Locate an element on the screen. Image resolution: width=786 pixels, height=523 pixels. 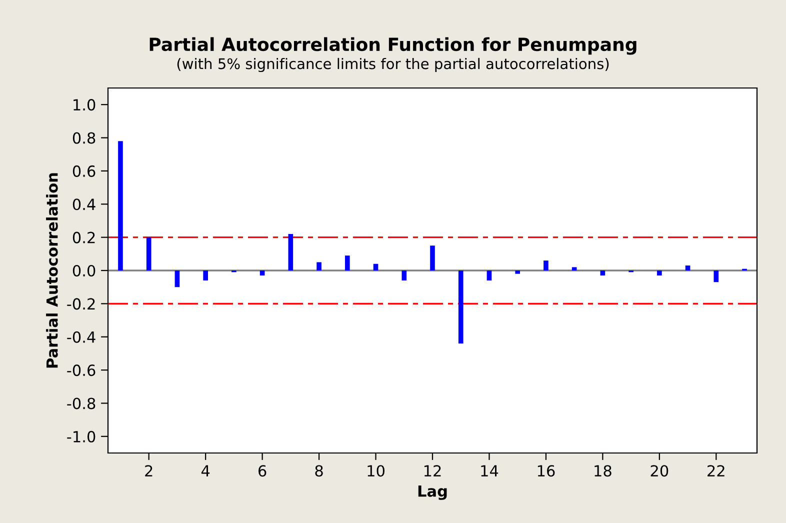
y-tick-label: -0.8 is located at coordinates (81, 404).